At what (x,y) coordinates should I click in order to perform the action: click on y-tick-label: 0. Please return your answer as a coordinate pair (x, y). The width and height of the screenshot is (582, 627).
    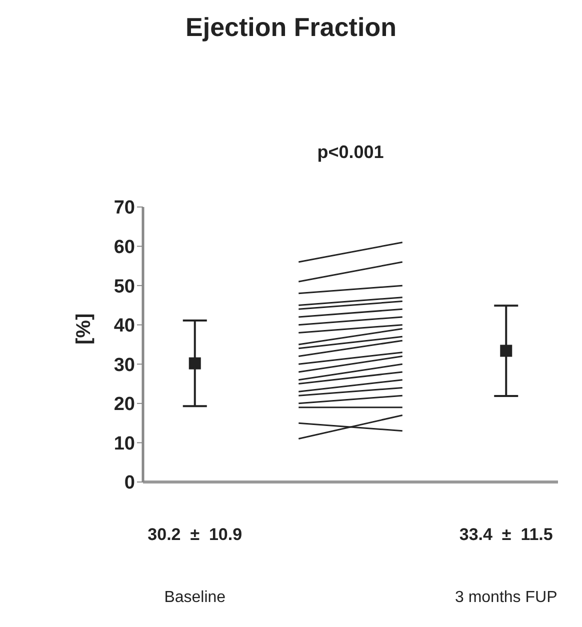
    Looking at the image, I should click on (129, 483).